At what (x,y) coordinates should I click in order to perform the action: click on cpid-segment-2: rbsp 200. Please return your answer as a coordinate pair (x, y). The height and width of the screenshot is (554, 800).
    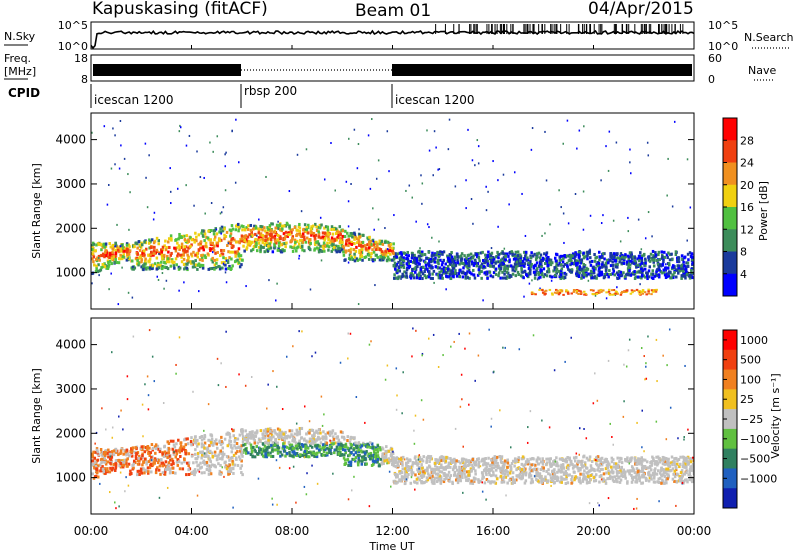
    Looking at the image, I should click on (270, 91).